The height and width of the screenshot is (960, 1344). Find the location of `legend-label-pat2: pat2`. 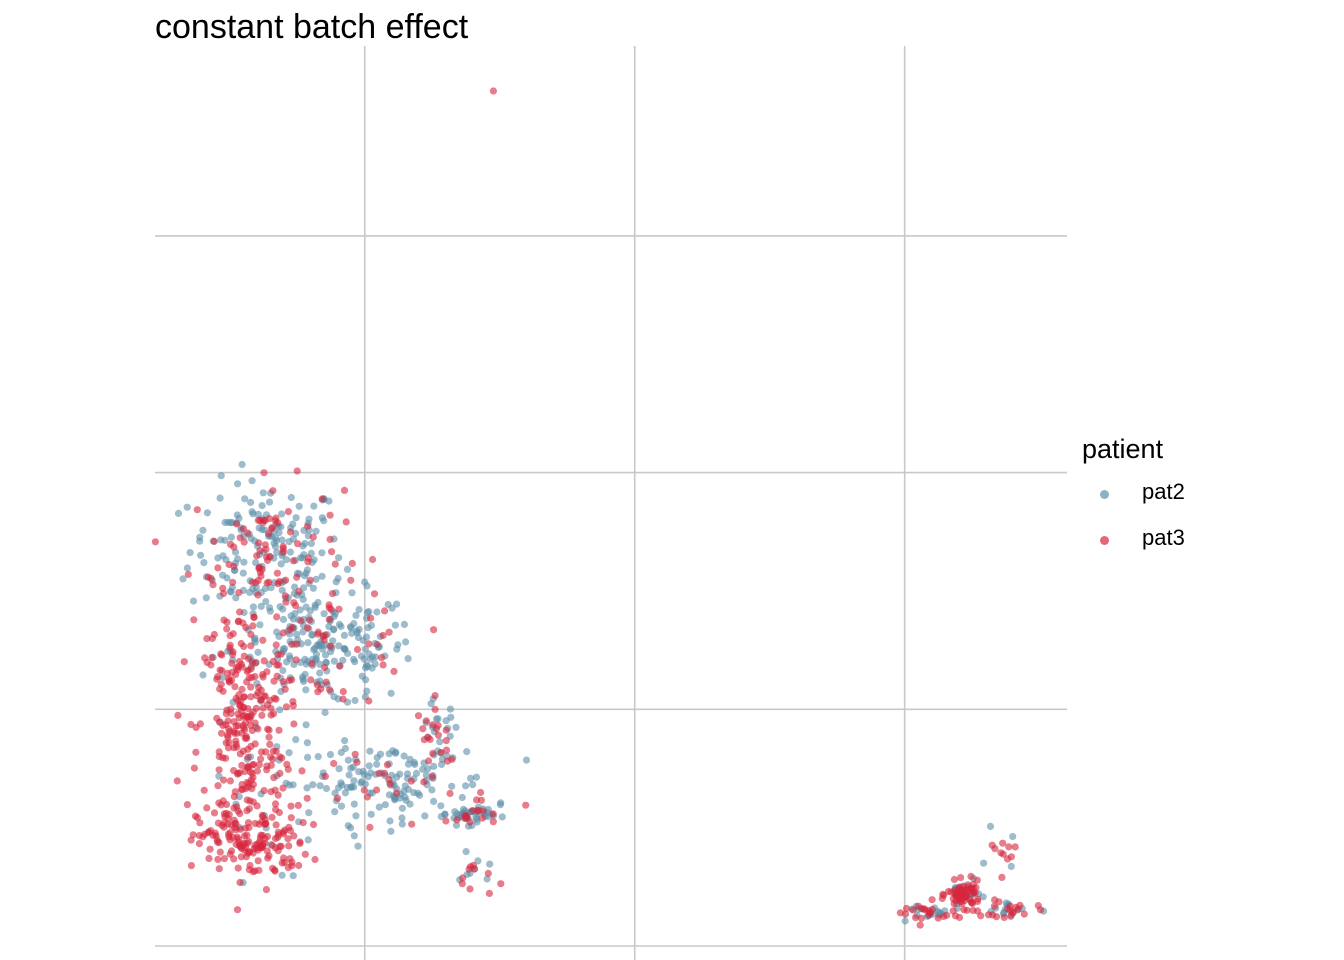

legend-label-pat2: pat2 is located at coordinates (1163, 491).